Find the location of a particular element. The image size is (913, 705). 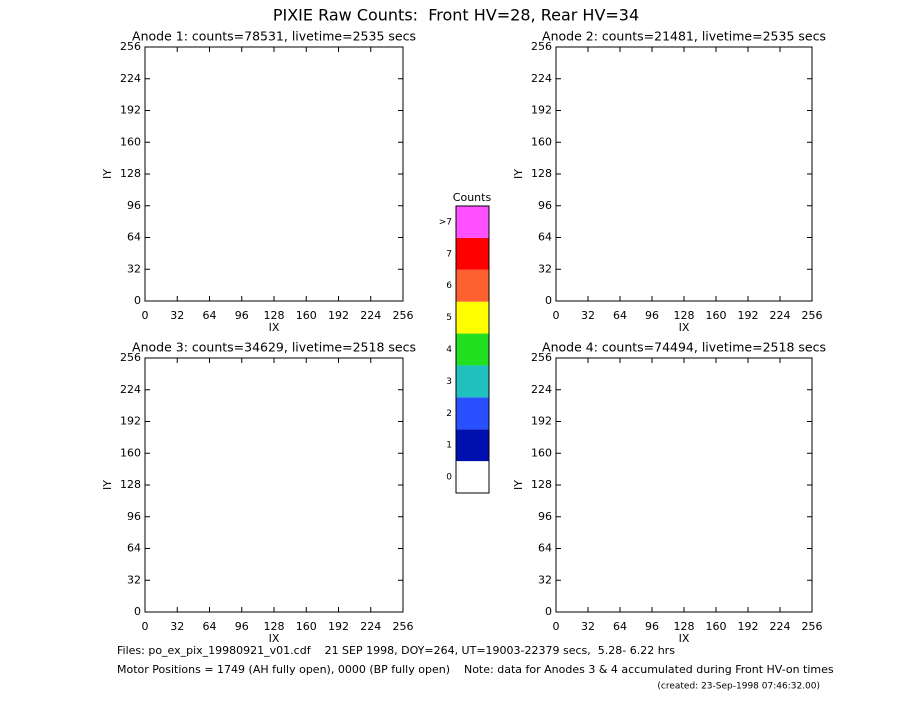

colorbar-frame is located at coordinates (472, 349).